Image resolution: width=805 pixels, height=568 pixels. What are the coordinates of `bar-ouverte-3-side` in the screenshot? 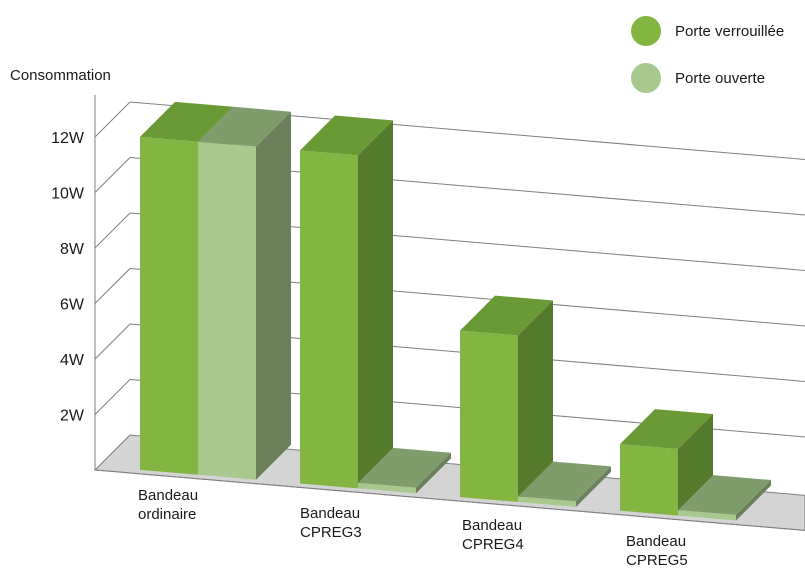 It's located at (753, 500).